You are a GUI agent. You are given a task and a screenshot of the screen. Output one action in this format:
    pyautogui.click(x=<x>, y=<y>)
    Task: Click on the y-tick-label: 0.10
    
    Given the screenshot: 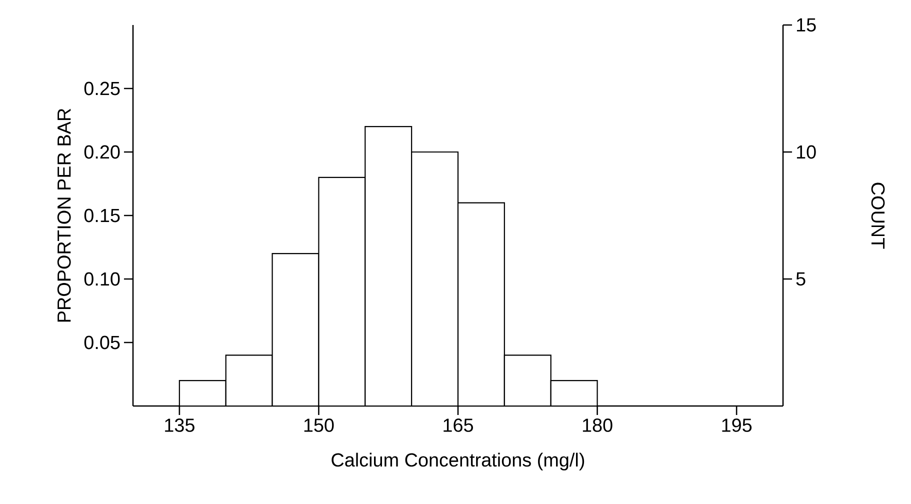 What is the action you would take?
    pyautogui.click(x=102, y=279)
    